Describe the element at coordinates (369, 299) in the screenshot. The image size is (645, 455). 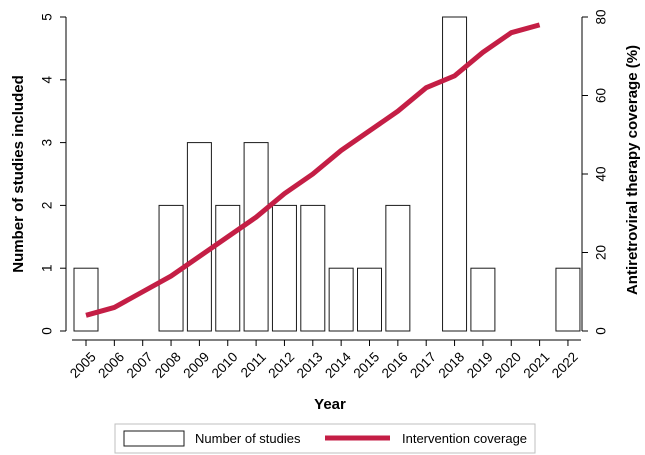
I see `bar-2015` at that location.